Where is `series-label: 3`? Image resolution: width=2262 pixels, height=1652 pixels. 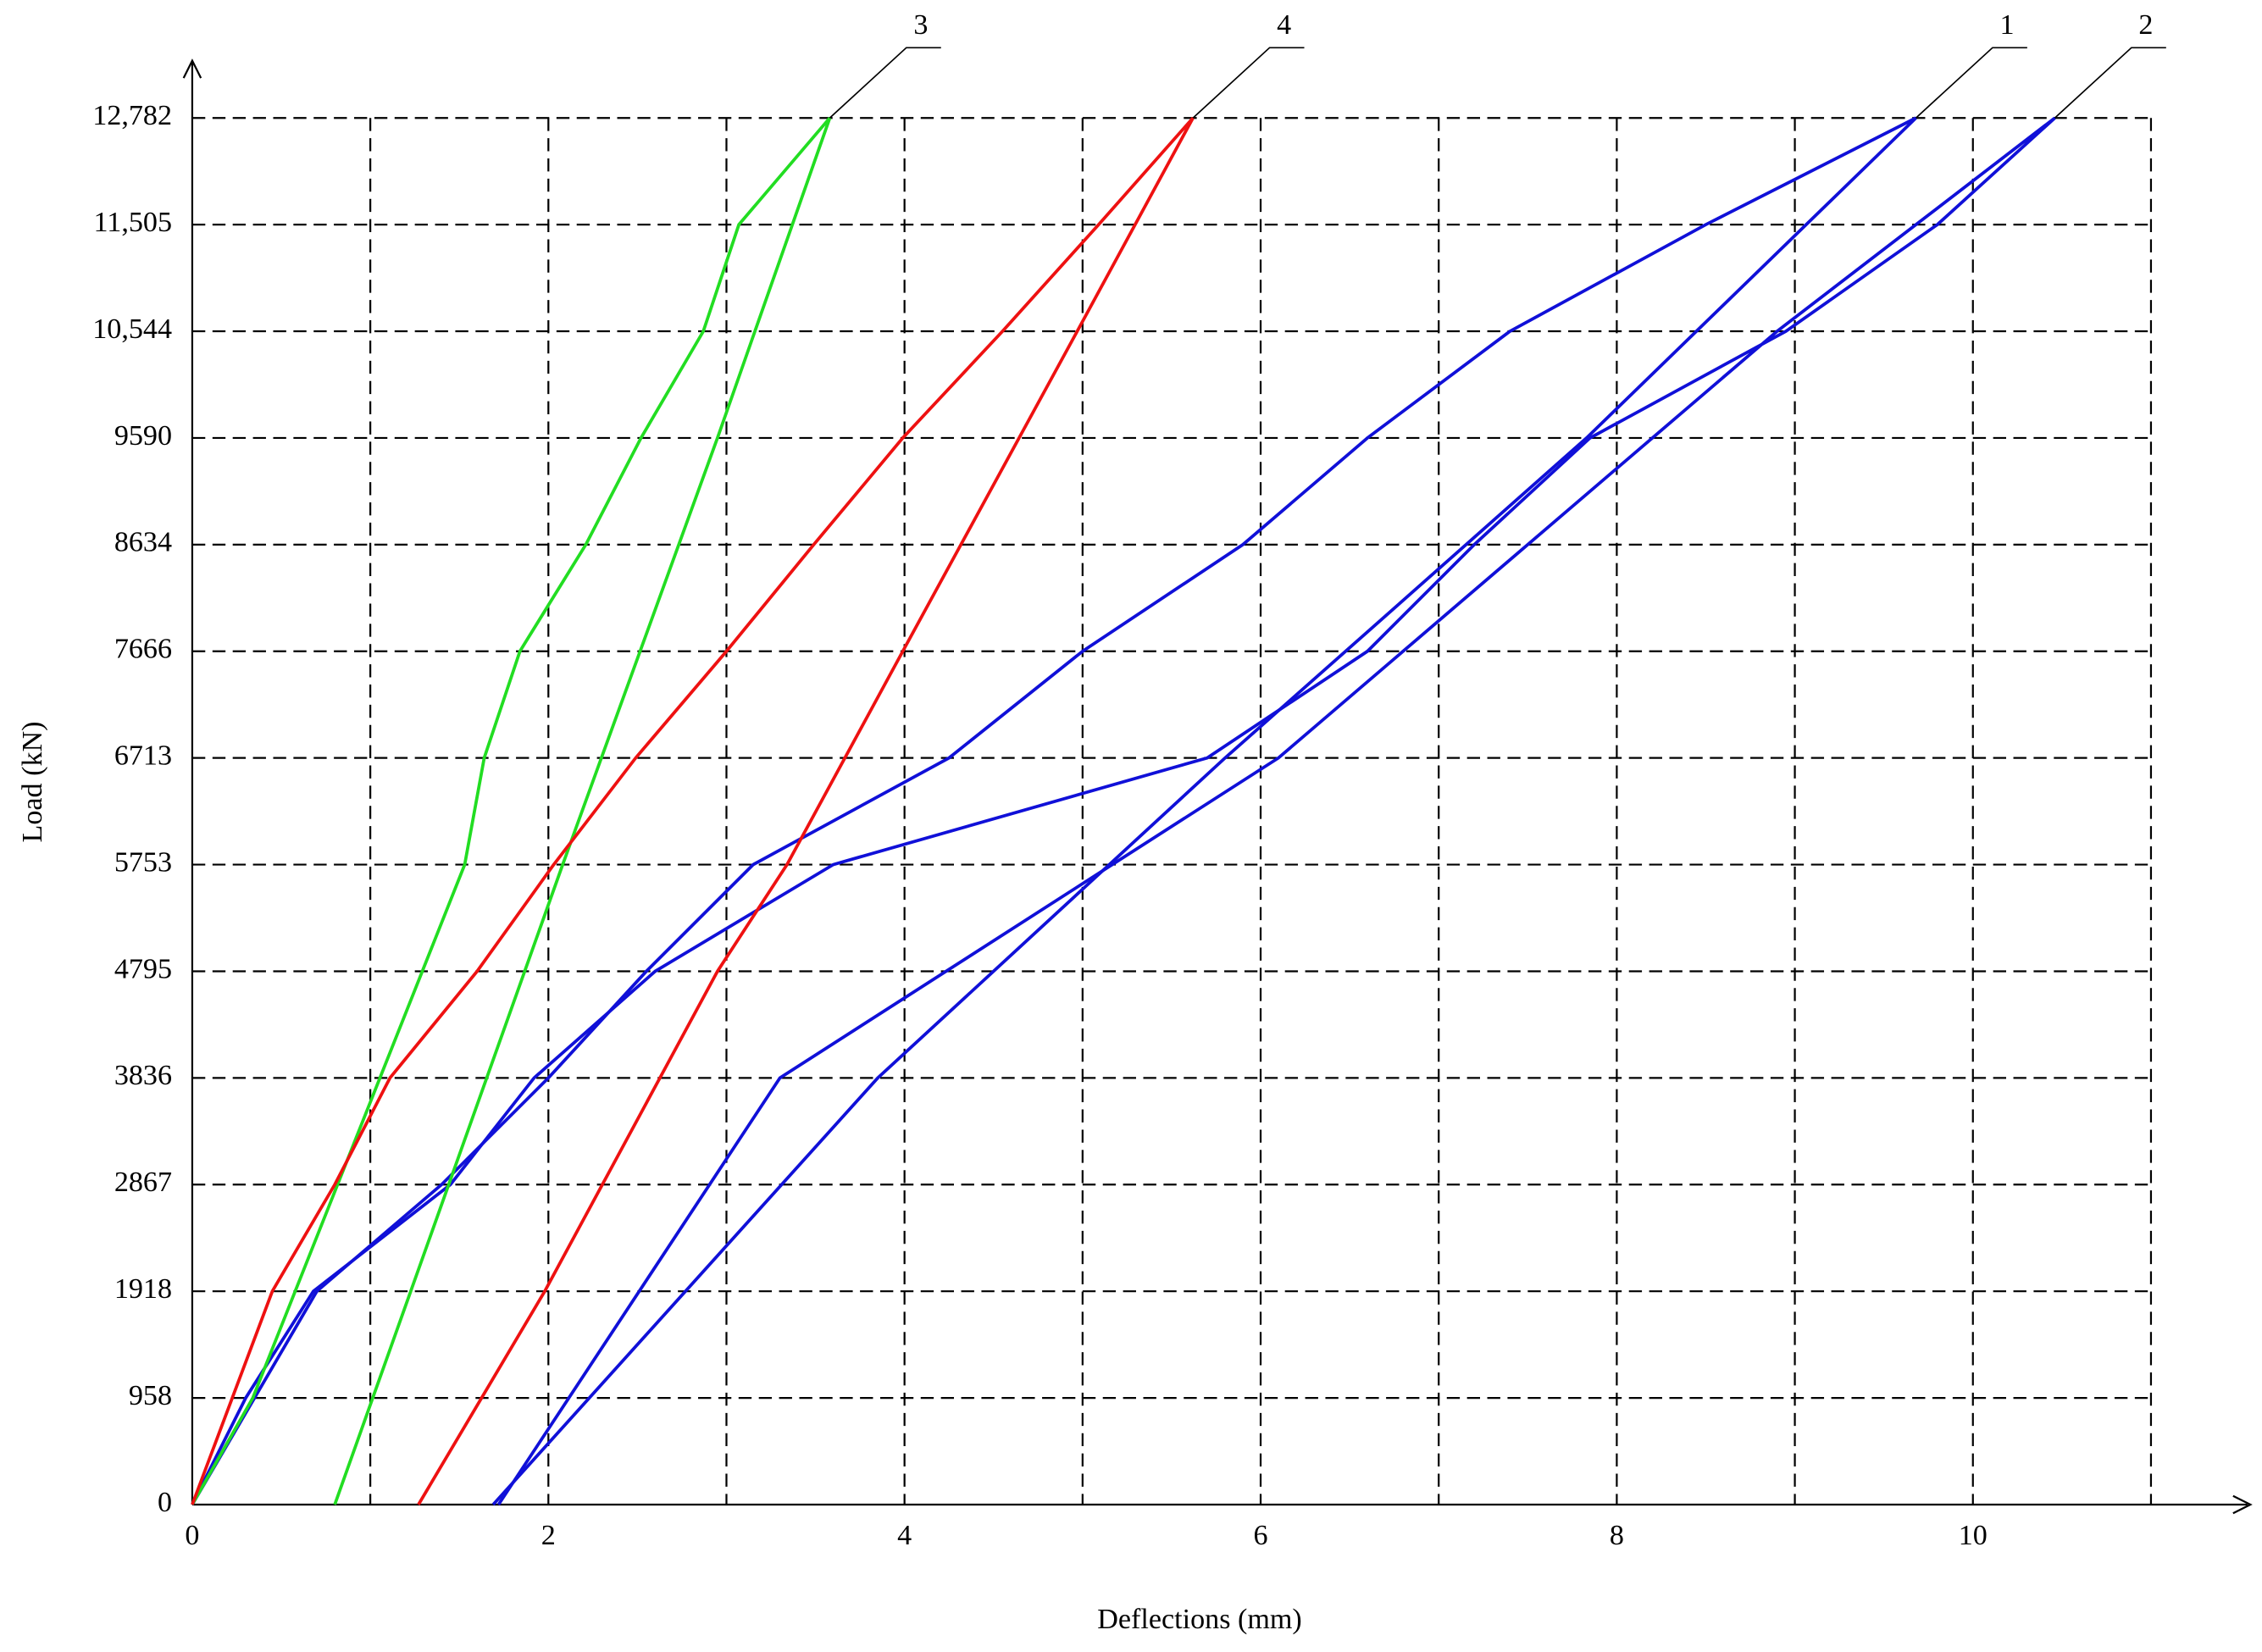
series-label: 3 is located at coordinates (920, 25).